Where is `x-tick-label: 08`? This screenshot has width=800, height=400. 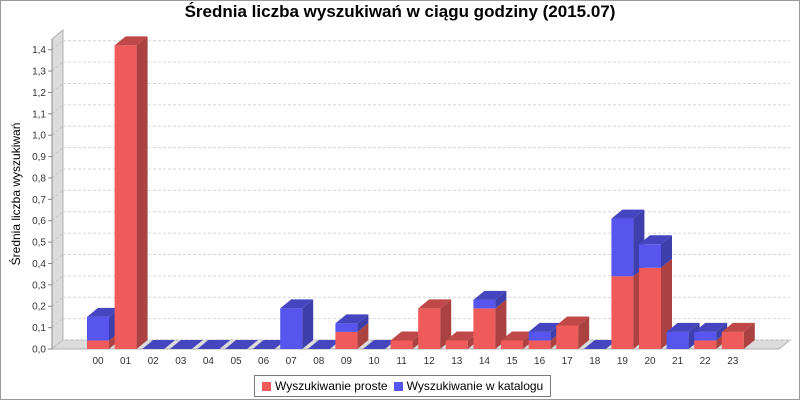 x-tick-label: 08 is located at coordinates (319, 361).